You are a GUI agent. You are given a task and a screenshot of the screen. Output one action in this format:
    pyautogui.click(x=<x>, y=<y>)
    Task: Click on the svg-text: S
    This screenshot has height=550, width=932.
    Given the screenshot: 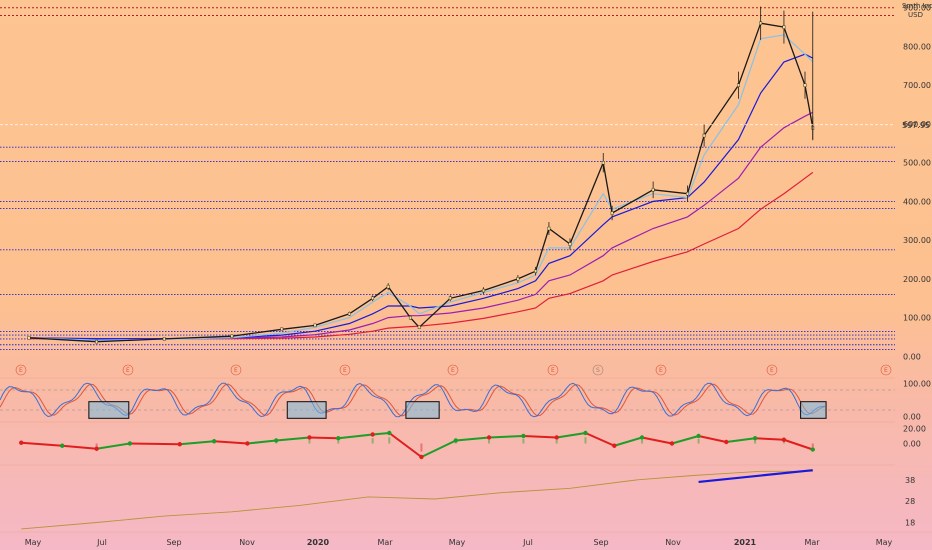 What is the action you would take?
    pyautogui.click(x=598, y=370)
    